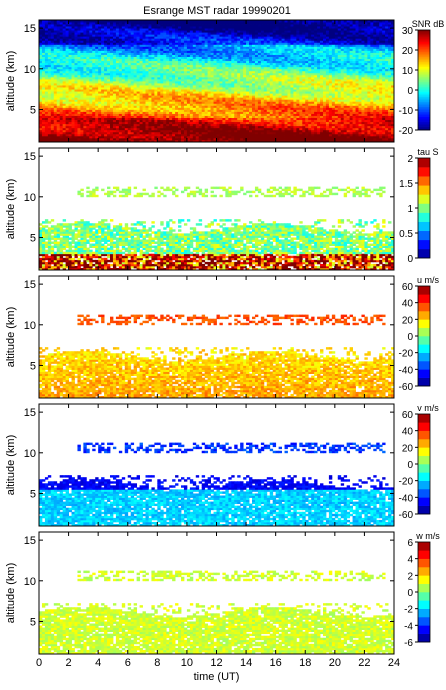  Describe the element at coordinates (217, 11) in the screenshot. I see `figure-title: Esrange MST radar 19990201` at that location.